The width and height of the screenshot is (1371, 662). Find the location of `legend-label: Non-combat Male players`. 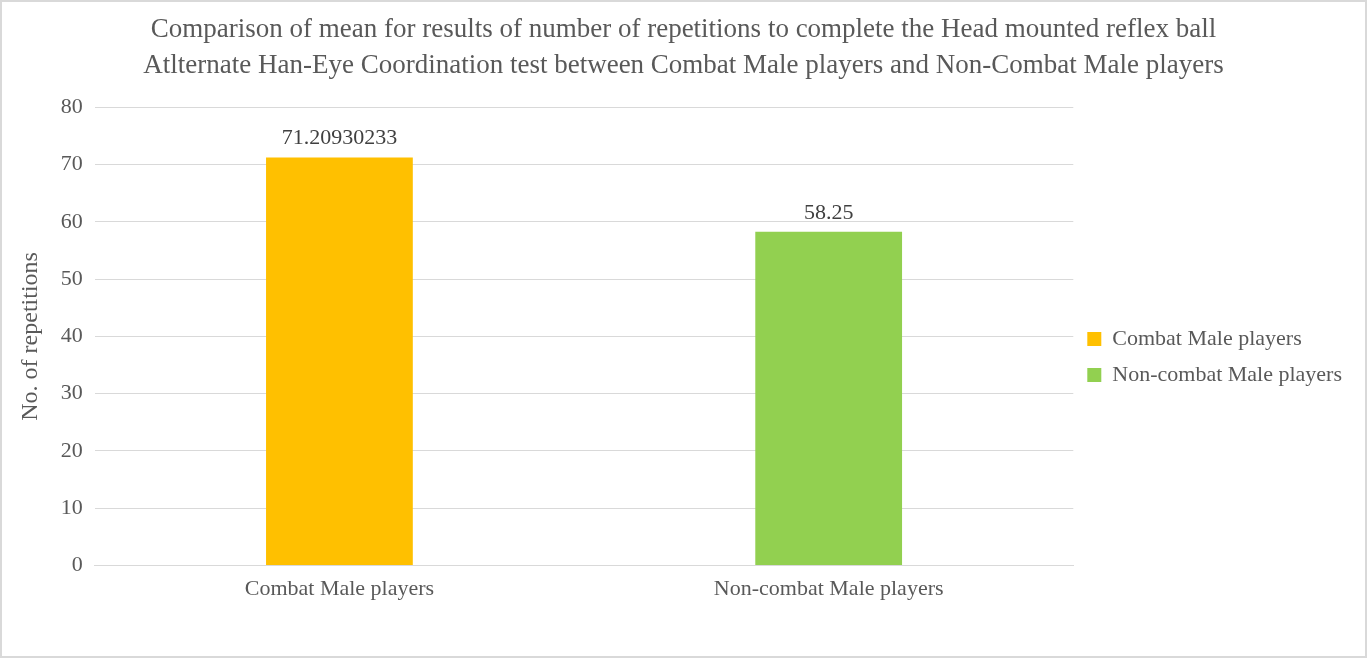

legend-label: Non-combat Male players is located at coordinates (1227, 373).